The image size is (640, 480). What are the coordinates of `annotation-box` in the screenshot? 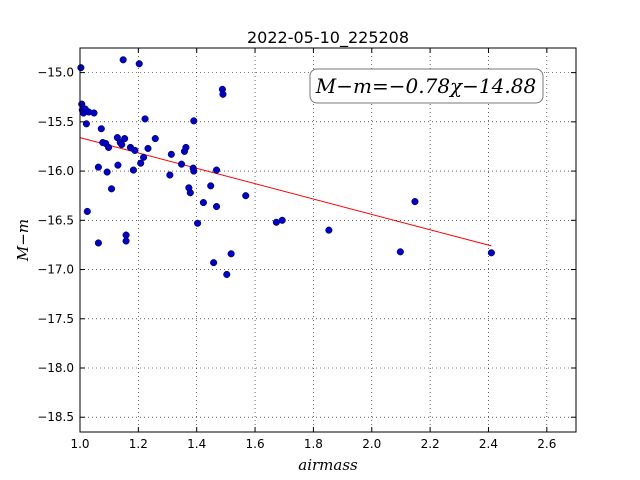 It's located at (426, 86).